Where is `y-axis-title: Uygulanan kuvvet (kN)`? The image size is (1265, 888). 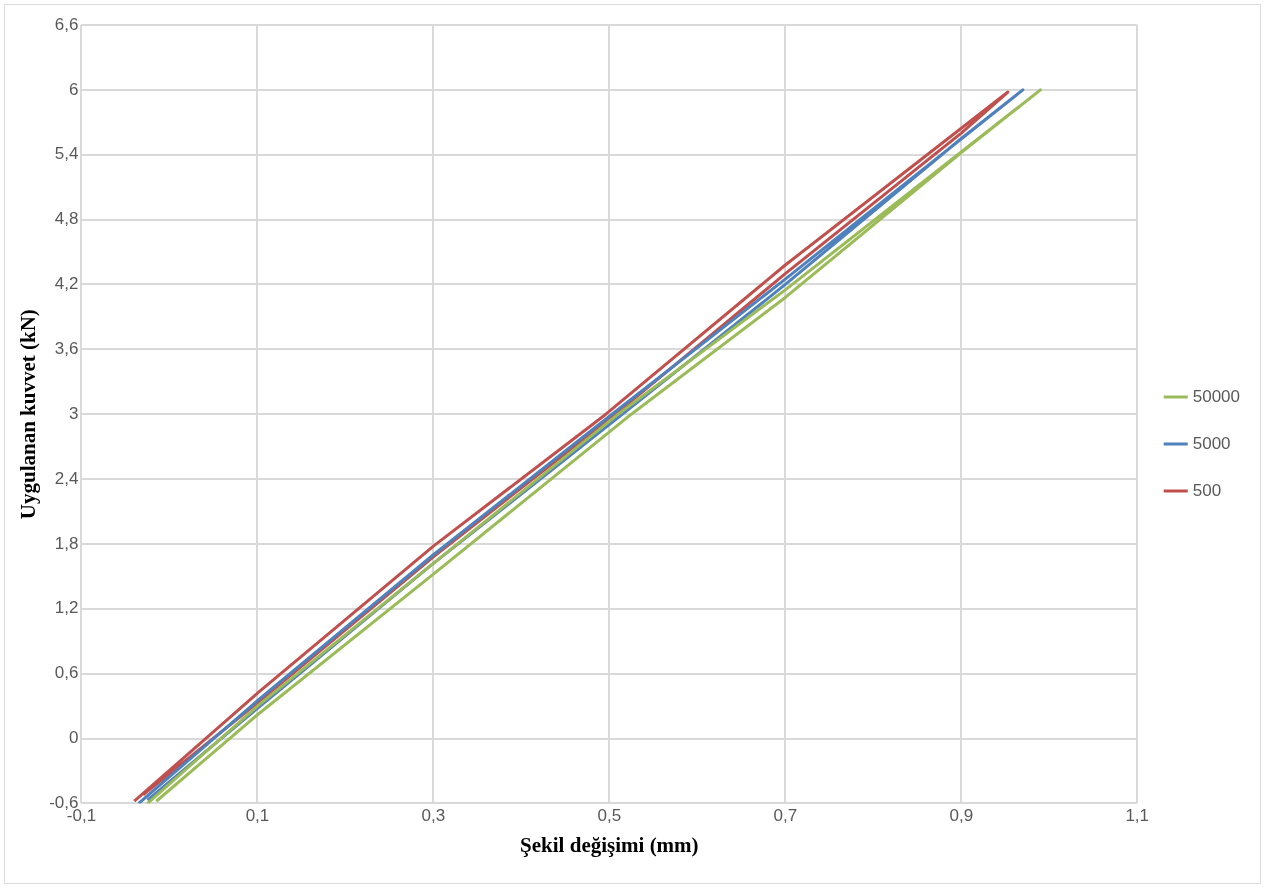 y-axis-title: Uygulanan kuvvet (kN) is located at coordinates (28, 414).